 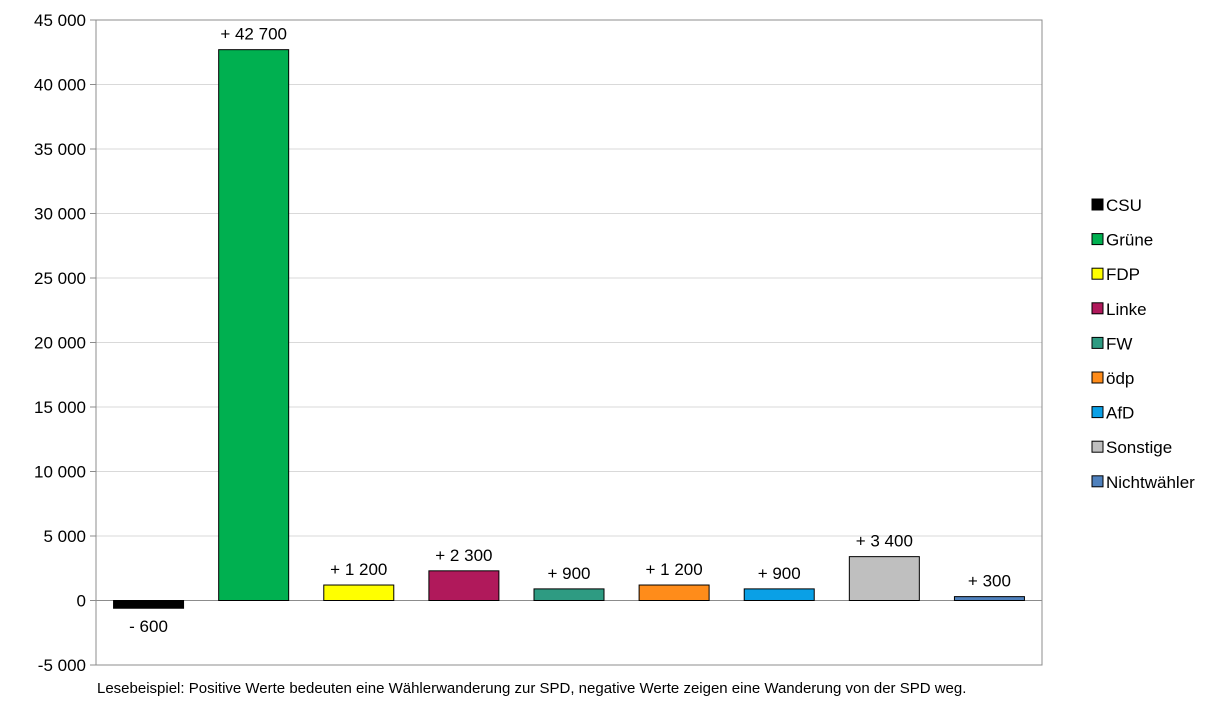 I want to click on data-label: + 3 400, so click(x=884, y=541).